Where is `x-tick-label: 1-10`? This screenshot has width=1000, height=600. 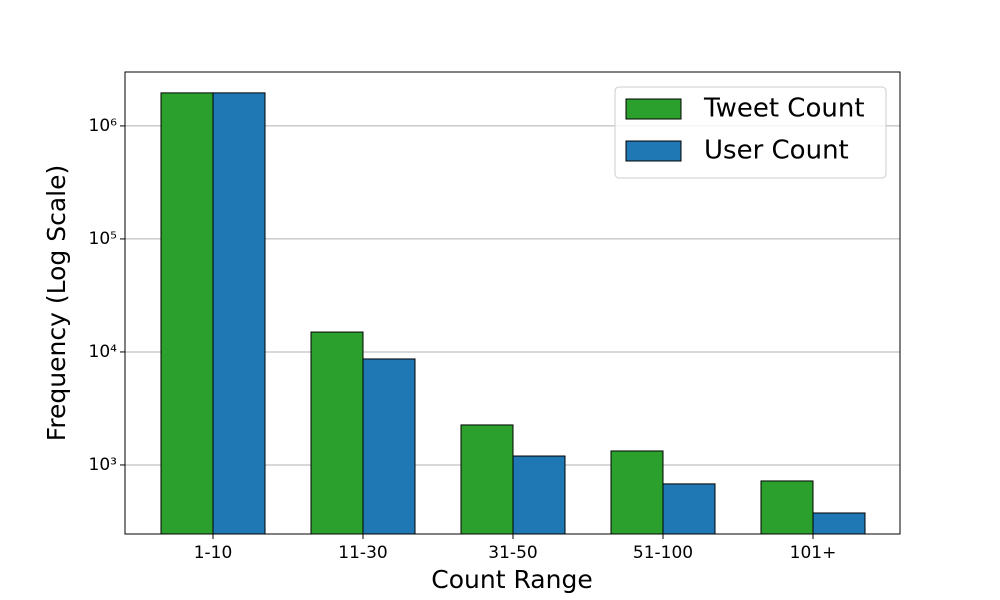
x-tick-label: 1-10 is located at coordinates (213, 553).